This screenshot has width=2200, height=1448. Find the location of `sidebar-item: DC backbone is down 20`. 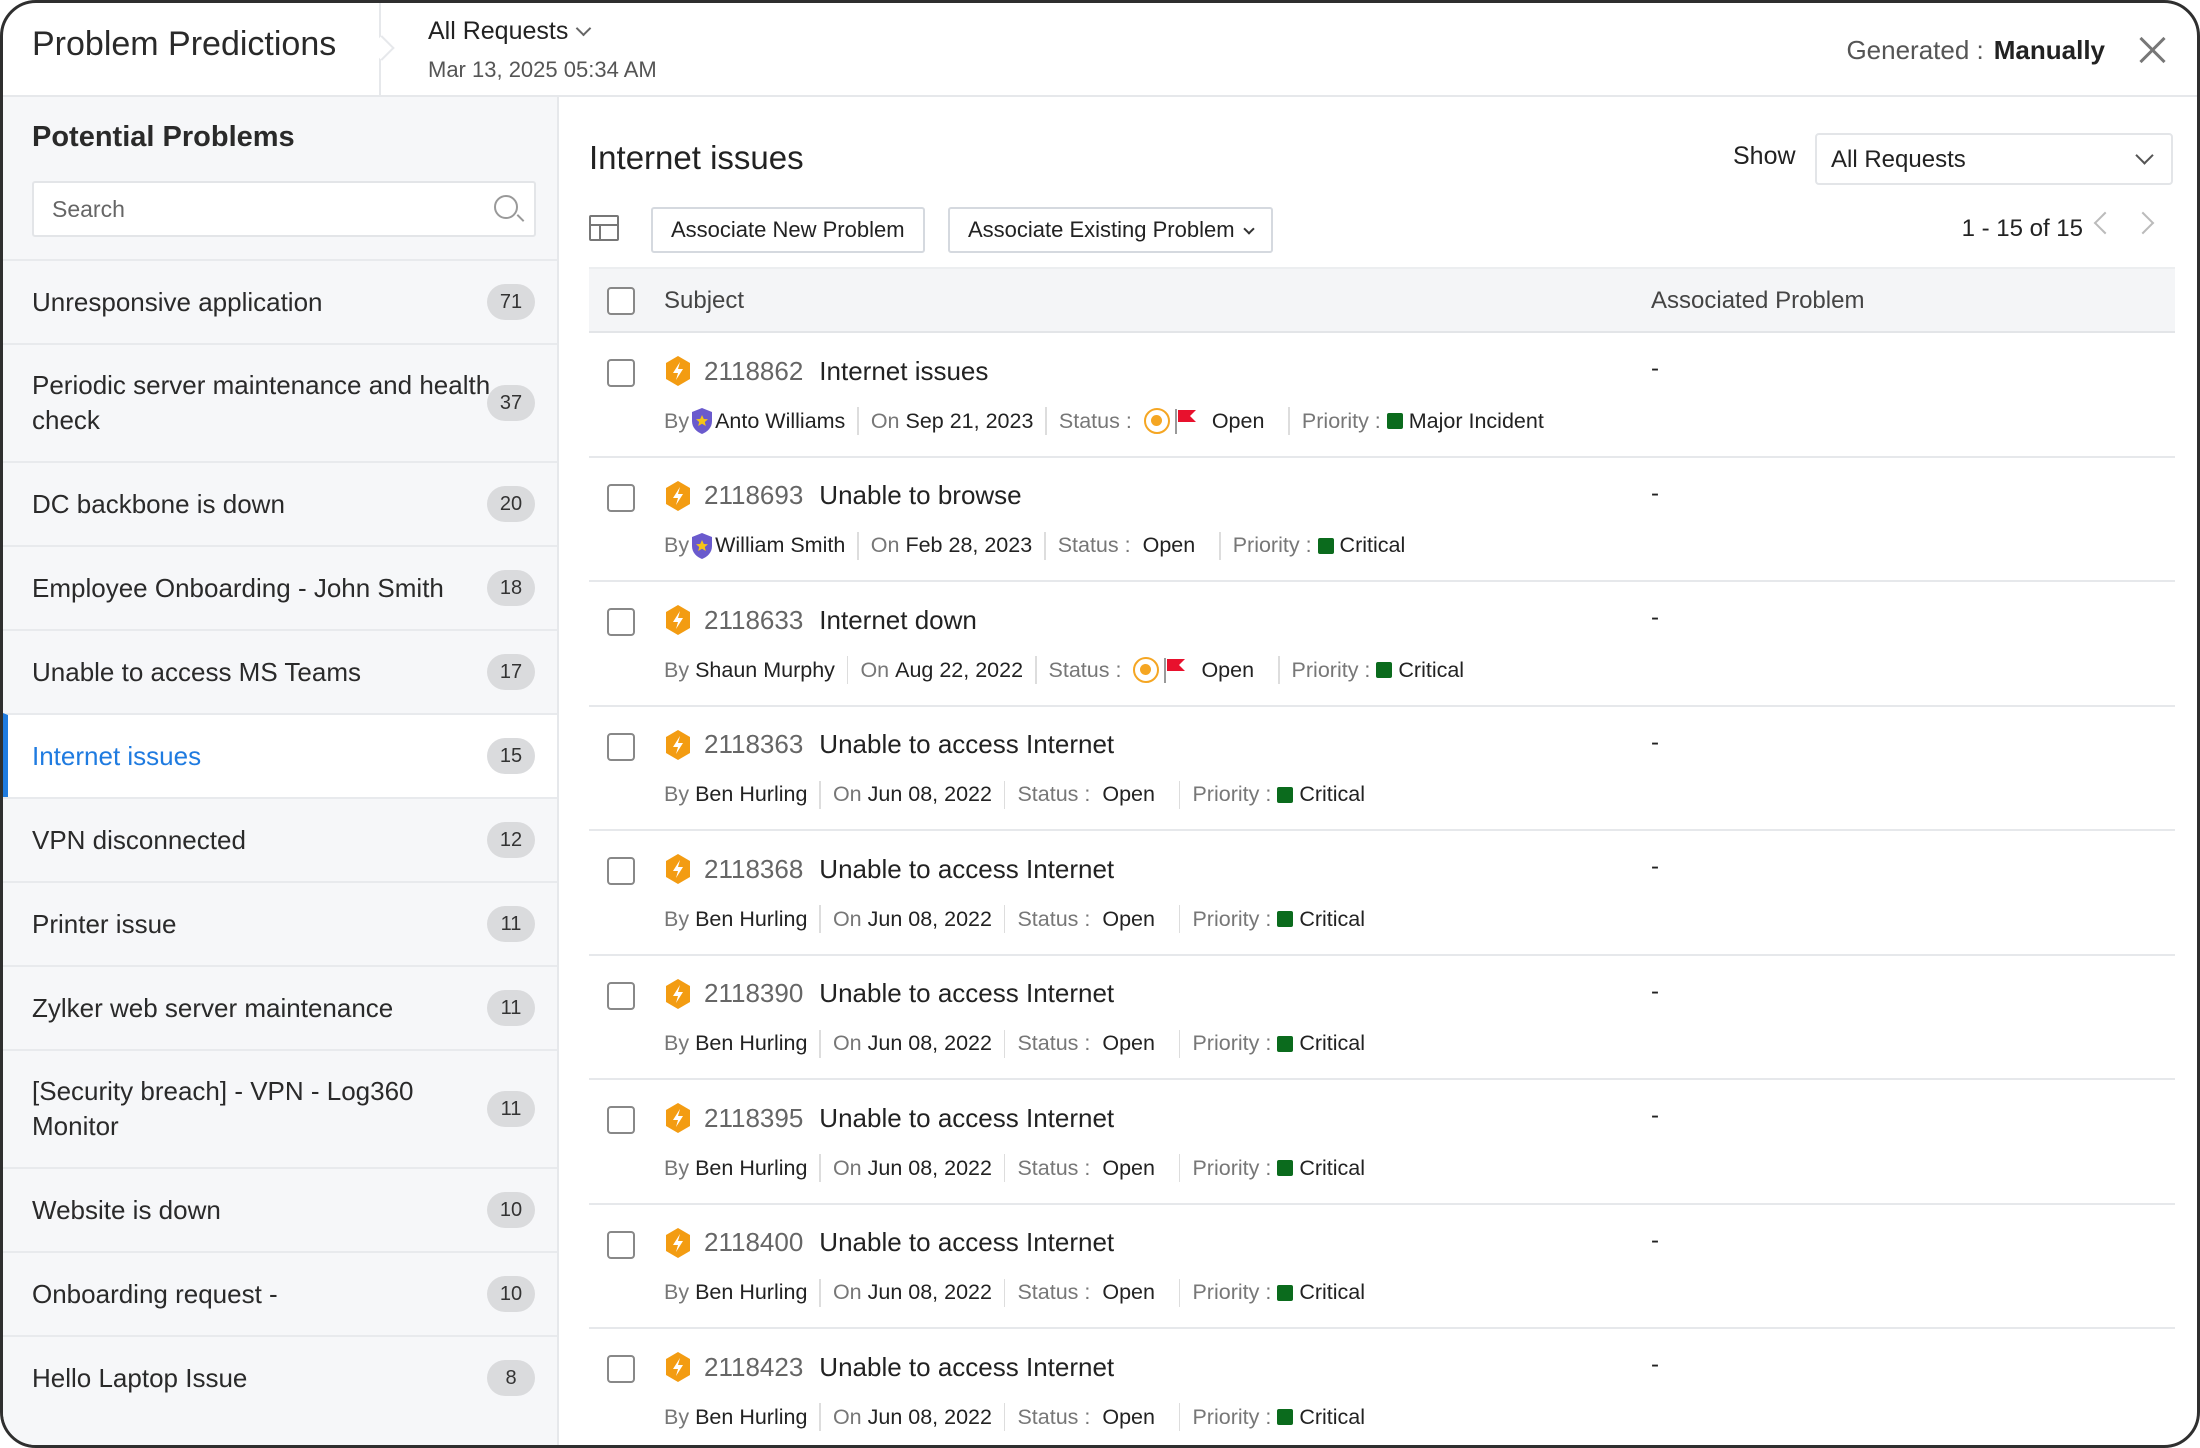

sidebar-item: DC backbone is down 20 is located at coordinates (280, 503).